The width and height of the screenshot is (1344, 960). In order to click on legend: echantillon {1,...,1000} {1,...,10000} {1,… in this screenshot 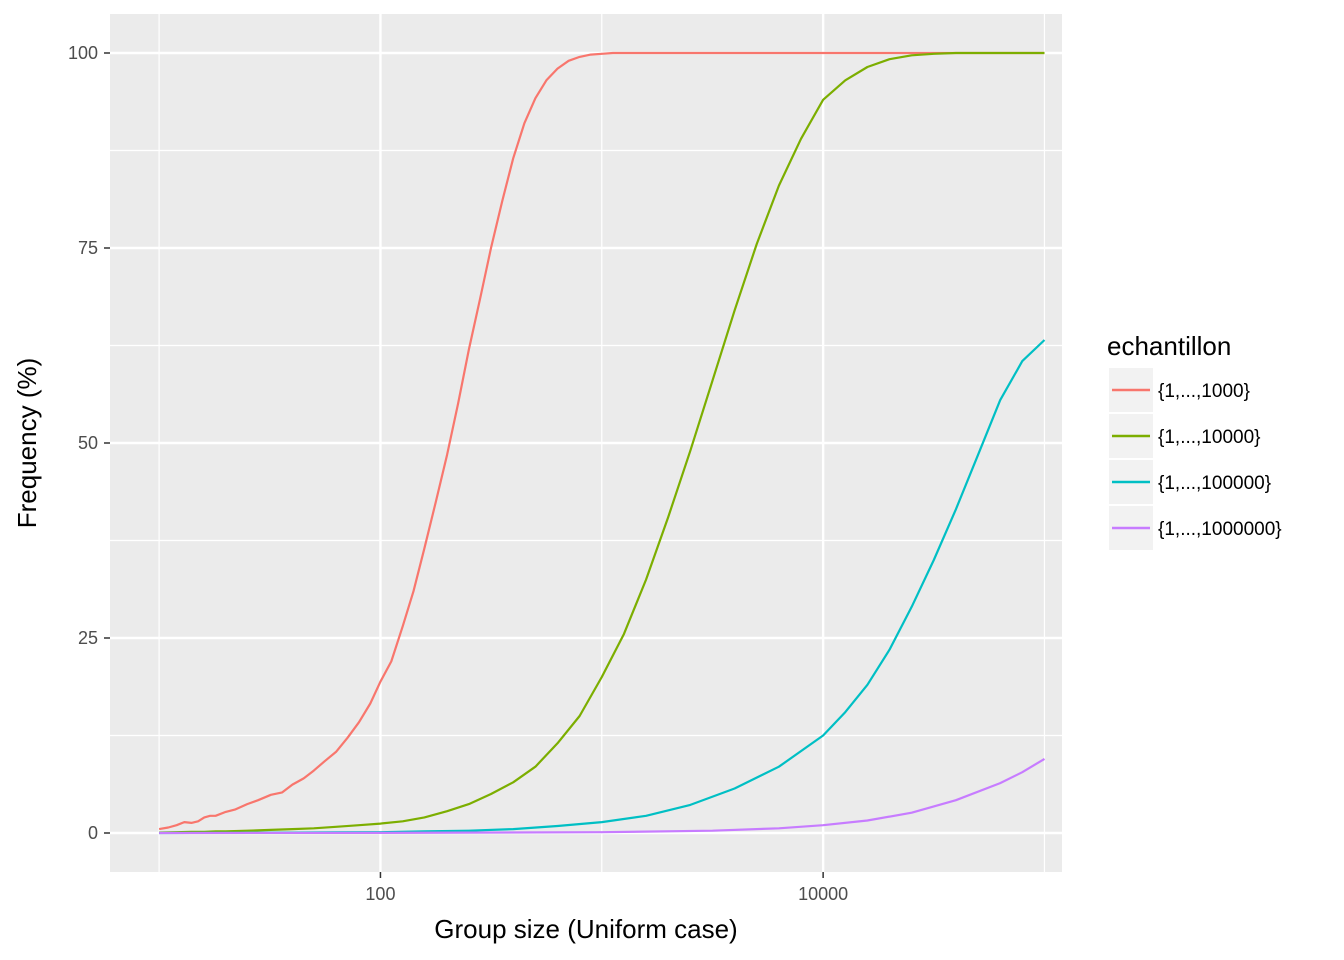, I will do `click(1194, 440)`.